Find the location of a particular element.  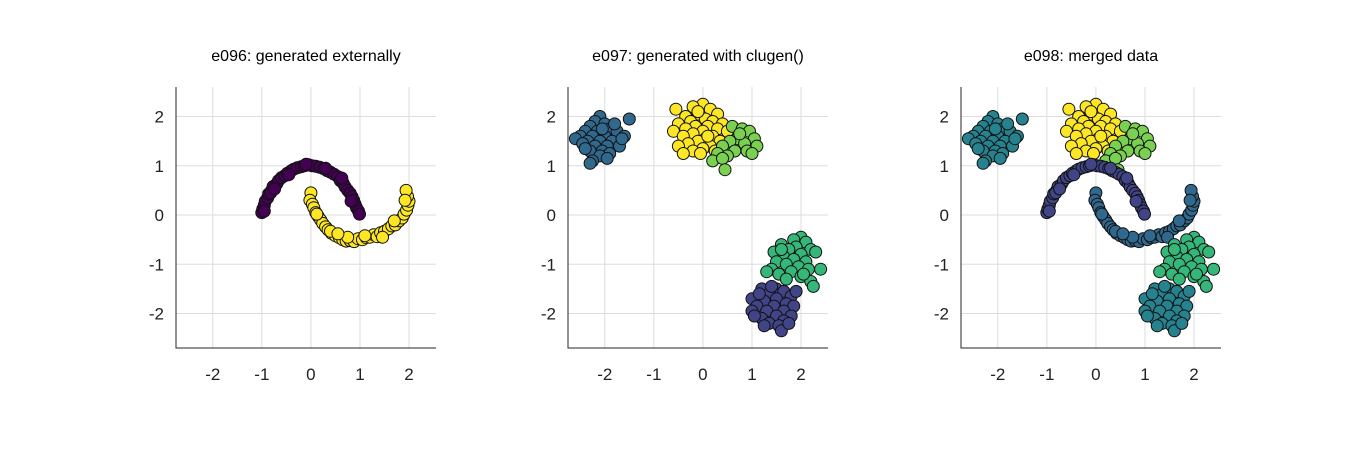

subplot-title: e097: generated with clugen() is located at coordinates (698, 56).